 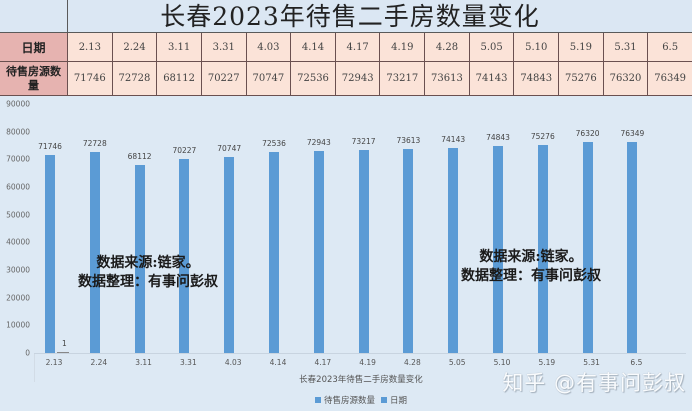 I want to click on x-tick-label: 2.13, so click(x=54, y=362).